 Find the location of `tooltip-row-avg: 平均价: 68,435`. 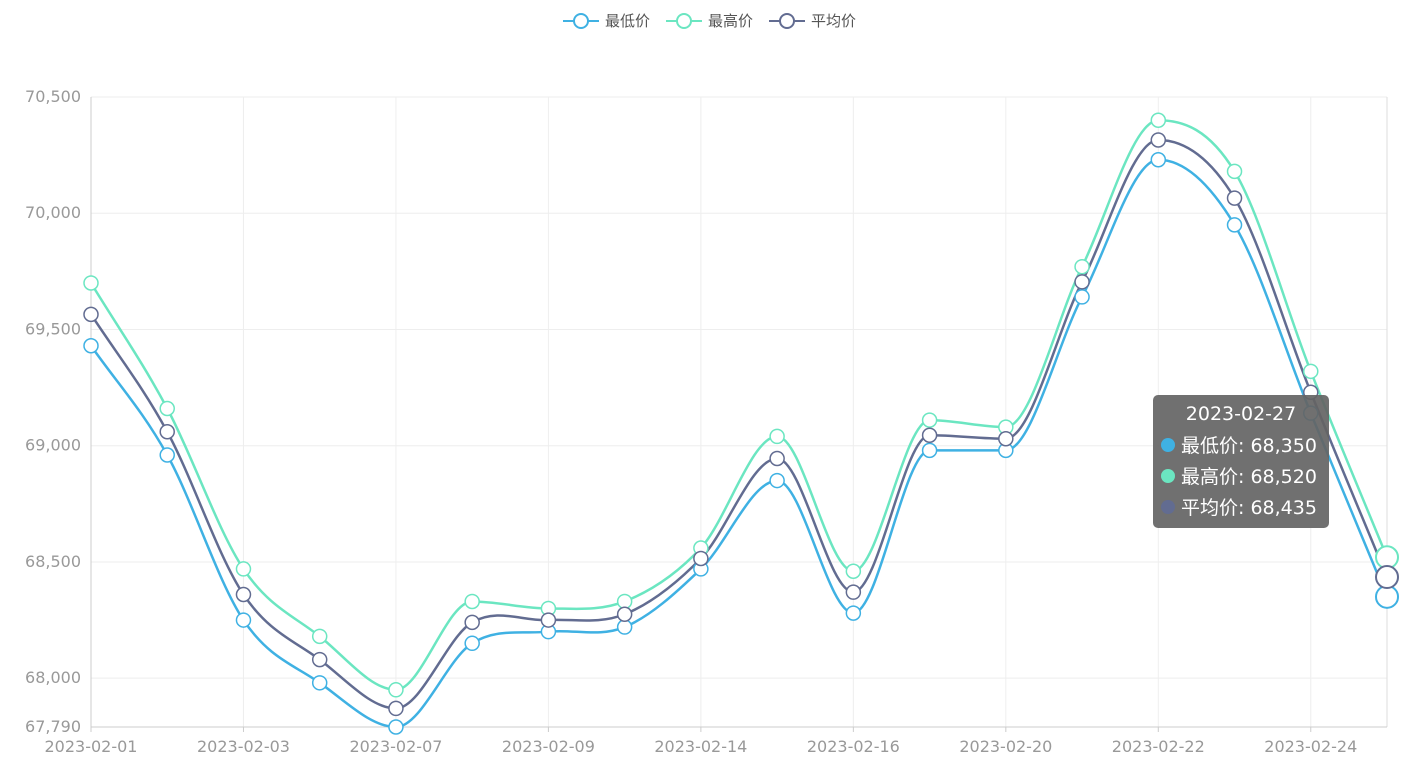

tooltip-row-avg: 平均价: 68,435 is located at coordinates (1241, 506).